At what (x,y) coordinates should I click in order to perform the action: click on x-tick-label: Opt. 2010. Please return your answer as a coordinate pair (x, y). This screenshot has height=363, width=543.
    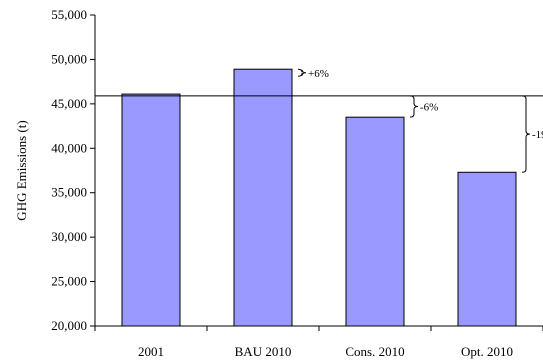
    Looking at the image, I should click on (487, 351).